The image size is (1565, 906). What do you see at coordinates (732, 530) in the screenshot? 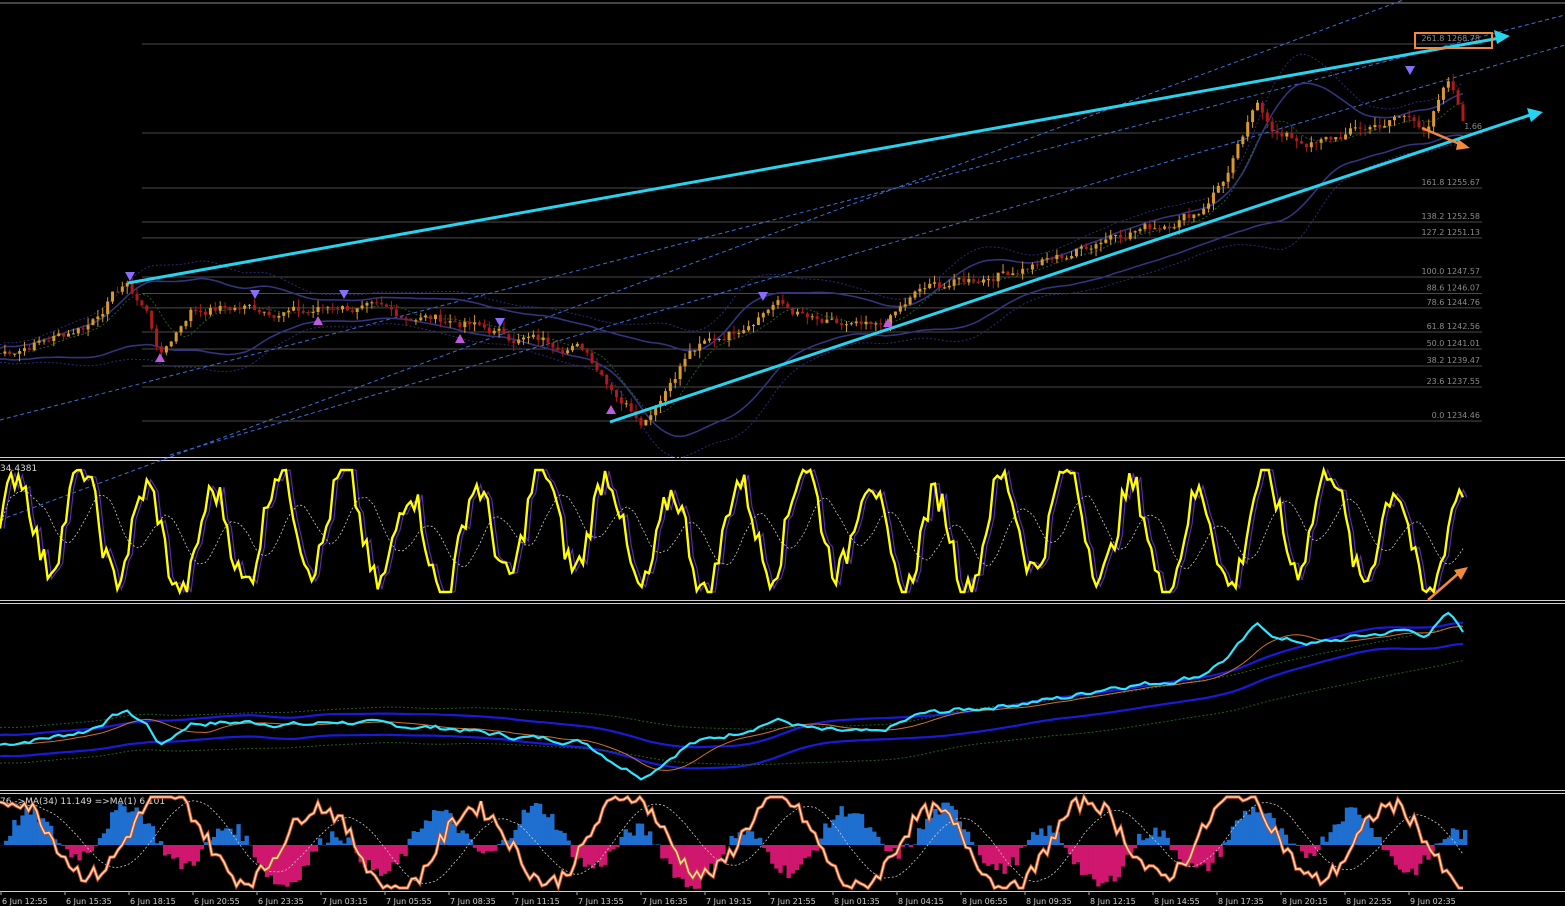
I see `oscillator-ma-line` at bounding box center [732, 530].